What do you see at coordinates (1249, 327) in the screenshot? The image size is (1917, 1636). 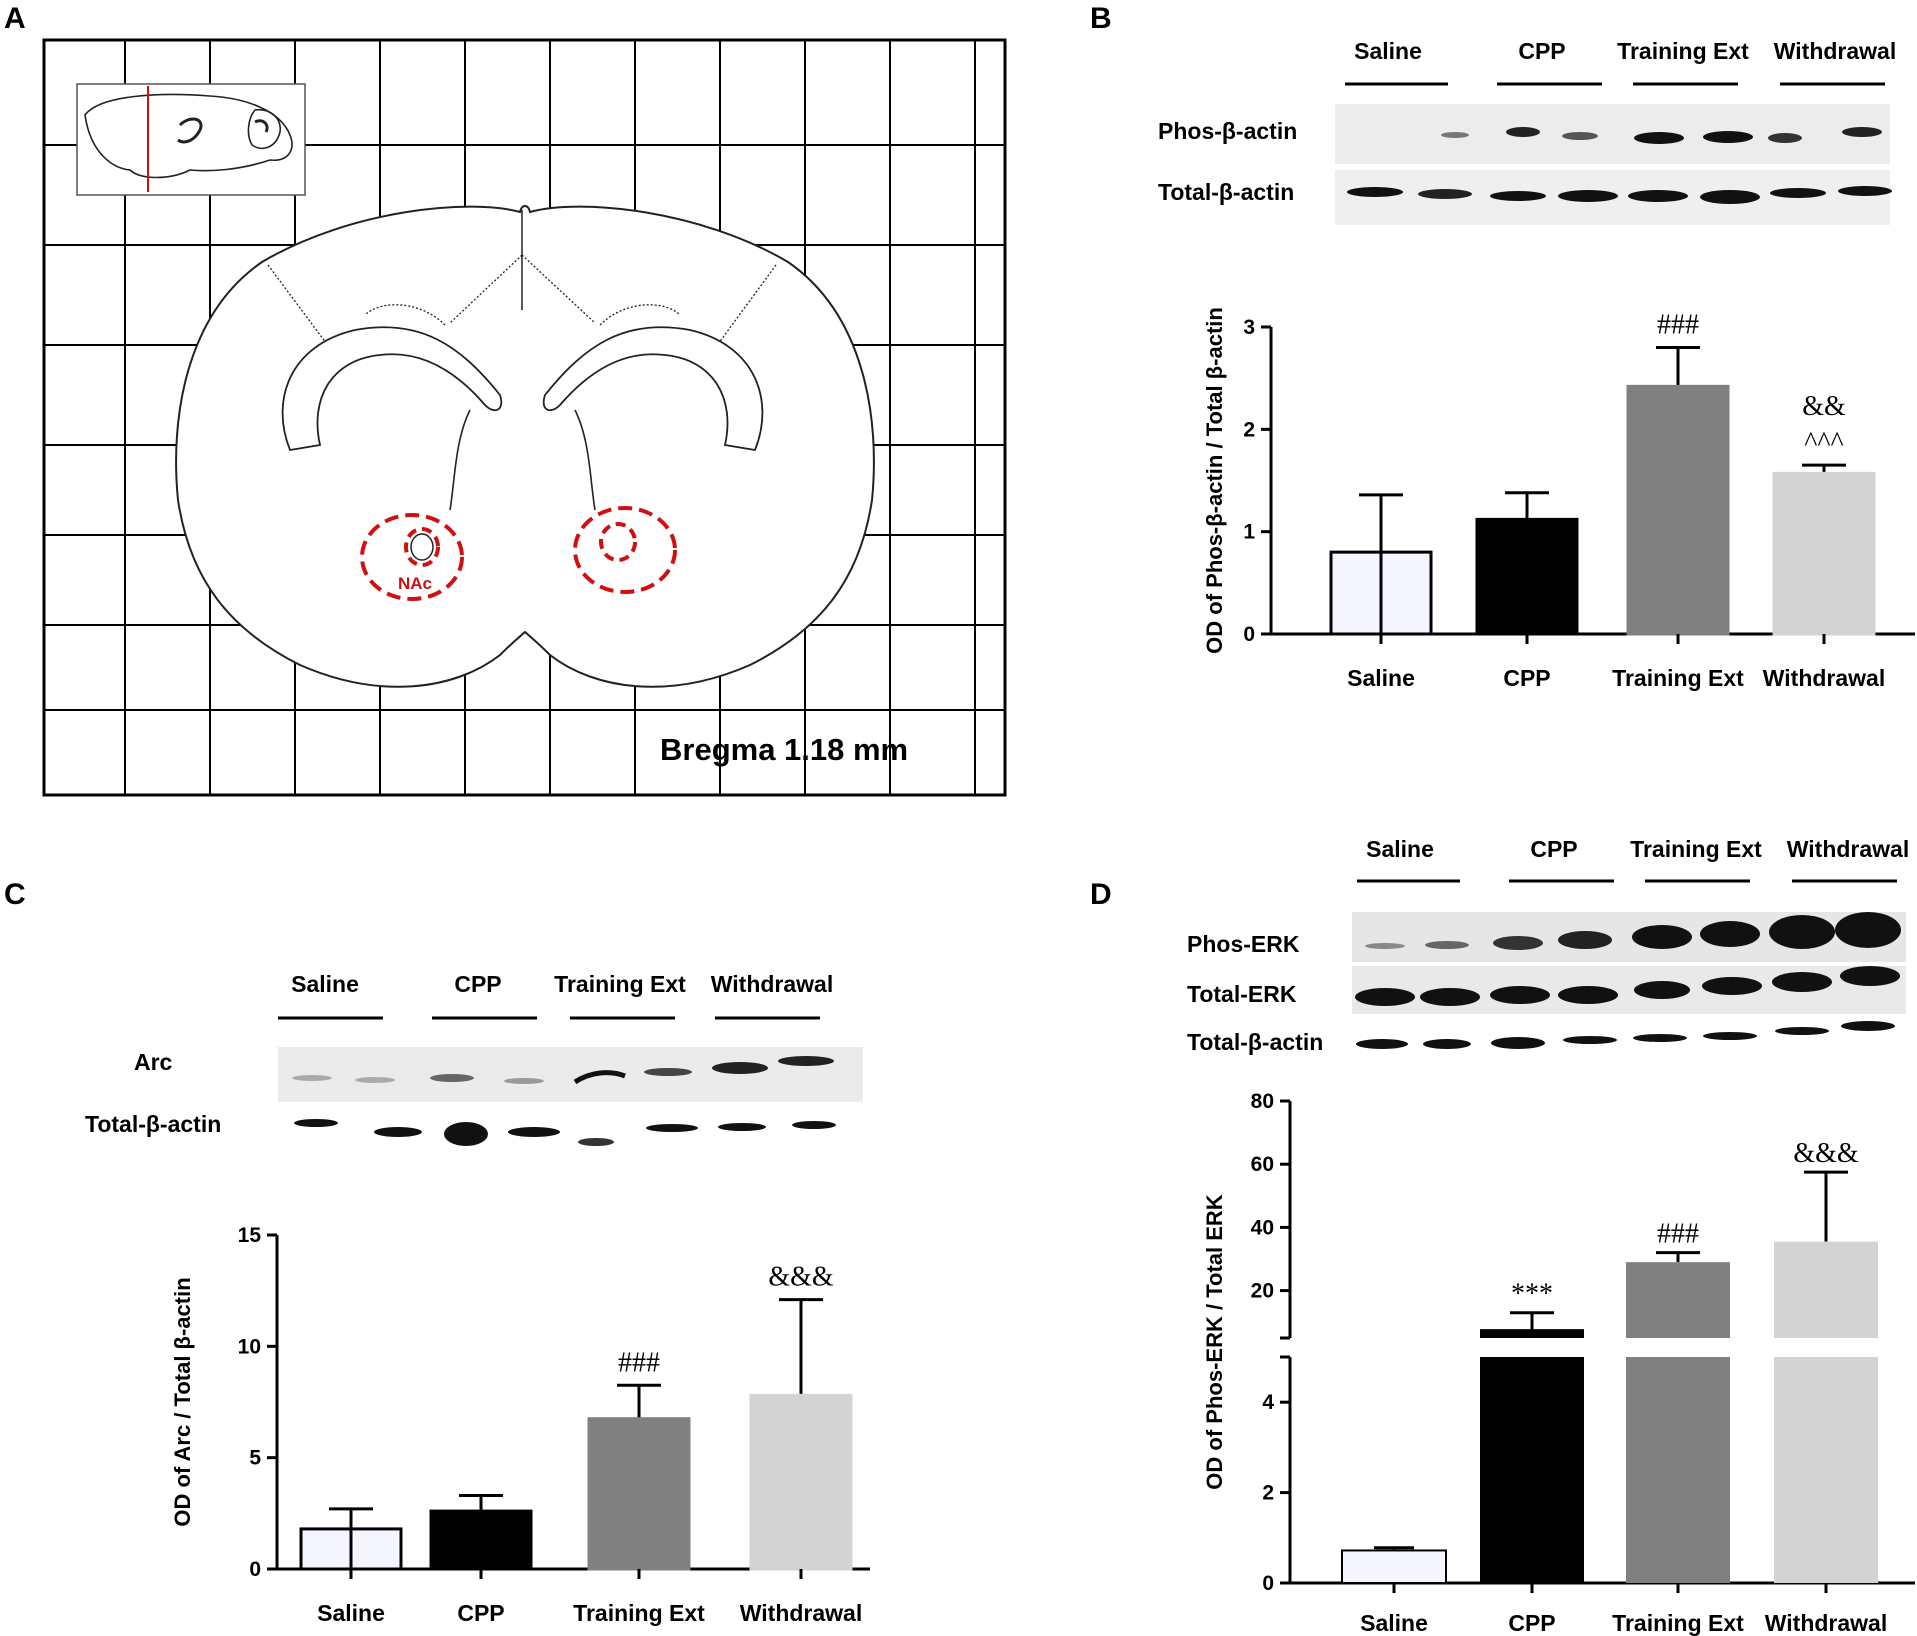 I see `y-tick-label: 3` at bounding box center [1249, 327].